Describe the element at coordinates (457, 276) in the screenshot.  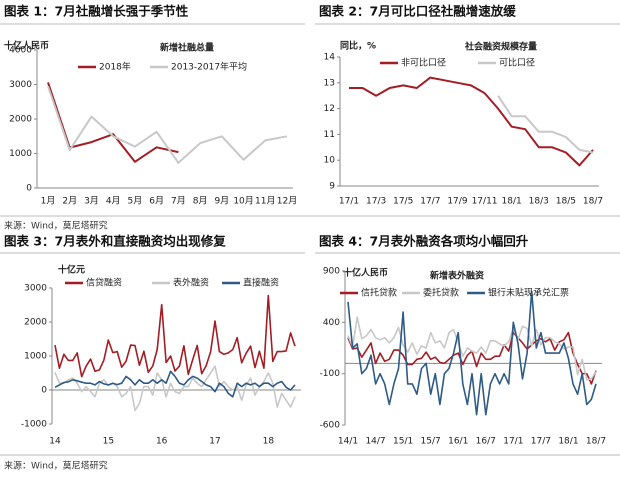
I see `chart-subtitle: 新增表外融资` at that location.